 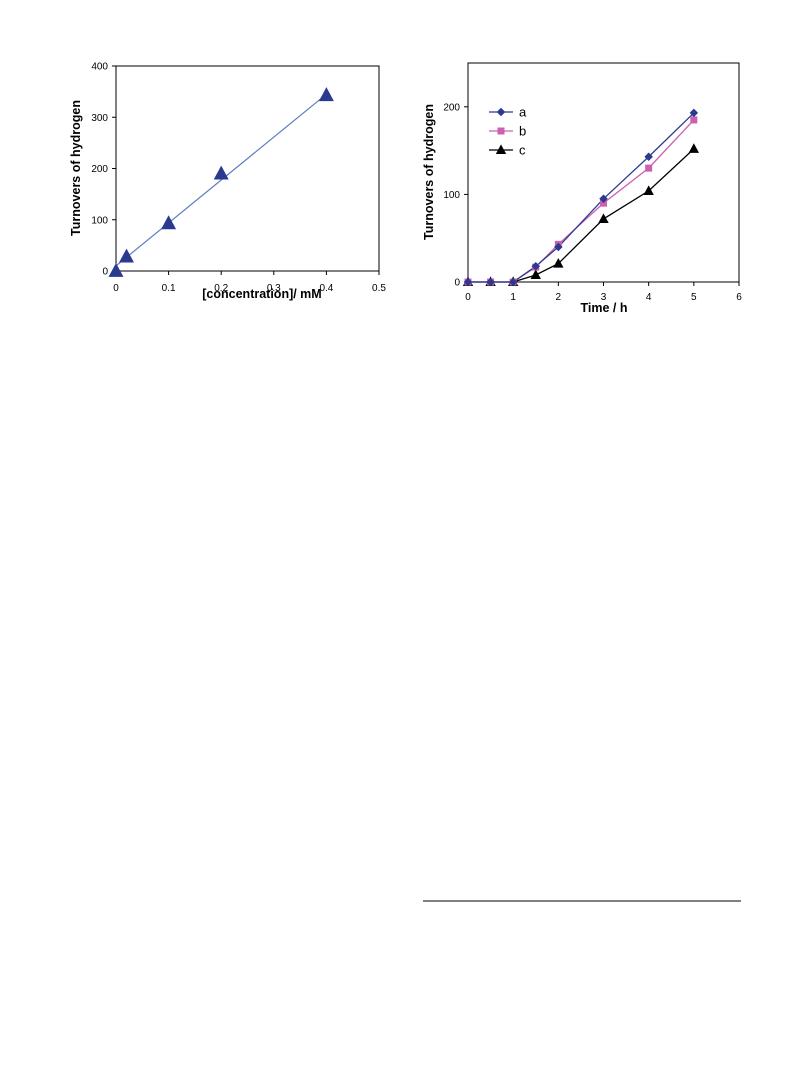 I want to click on chart-2-x-tick-label: 2, so click(x=559, y=297).